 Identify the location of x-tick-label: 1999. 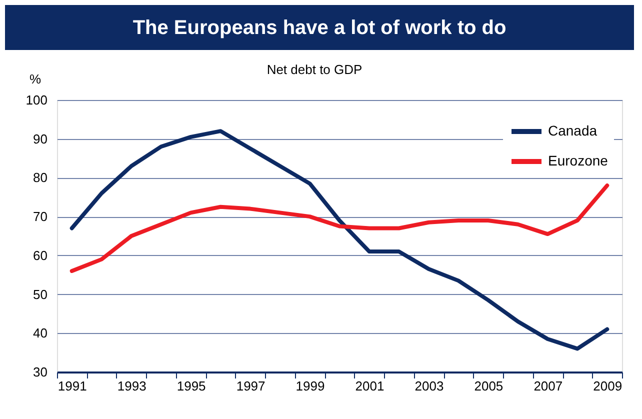
(310, 386).